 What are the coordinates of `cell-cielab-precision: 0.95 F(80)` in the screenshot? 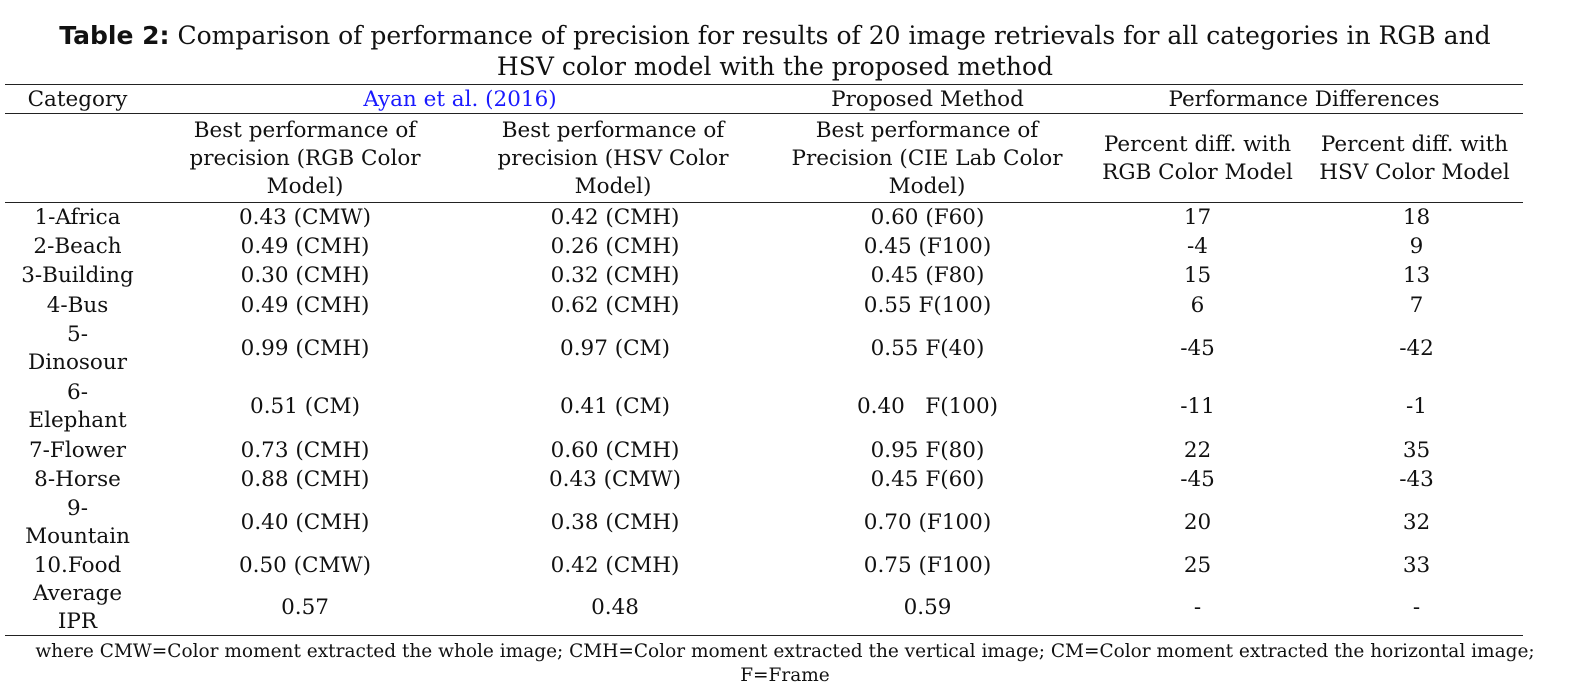 It's located at (927, 450).